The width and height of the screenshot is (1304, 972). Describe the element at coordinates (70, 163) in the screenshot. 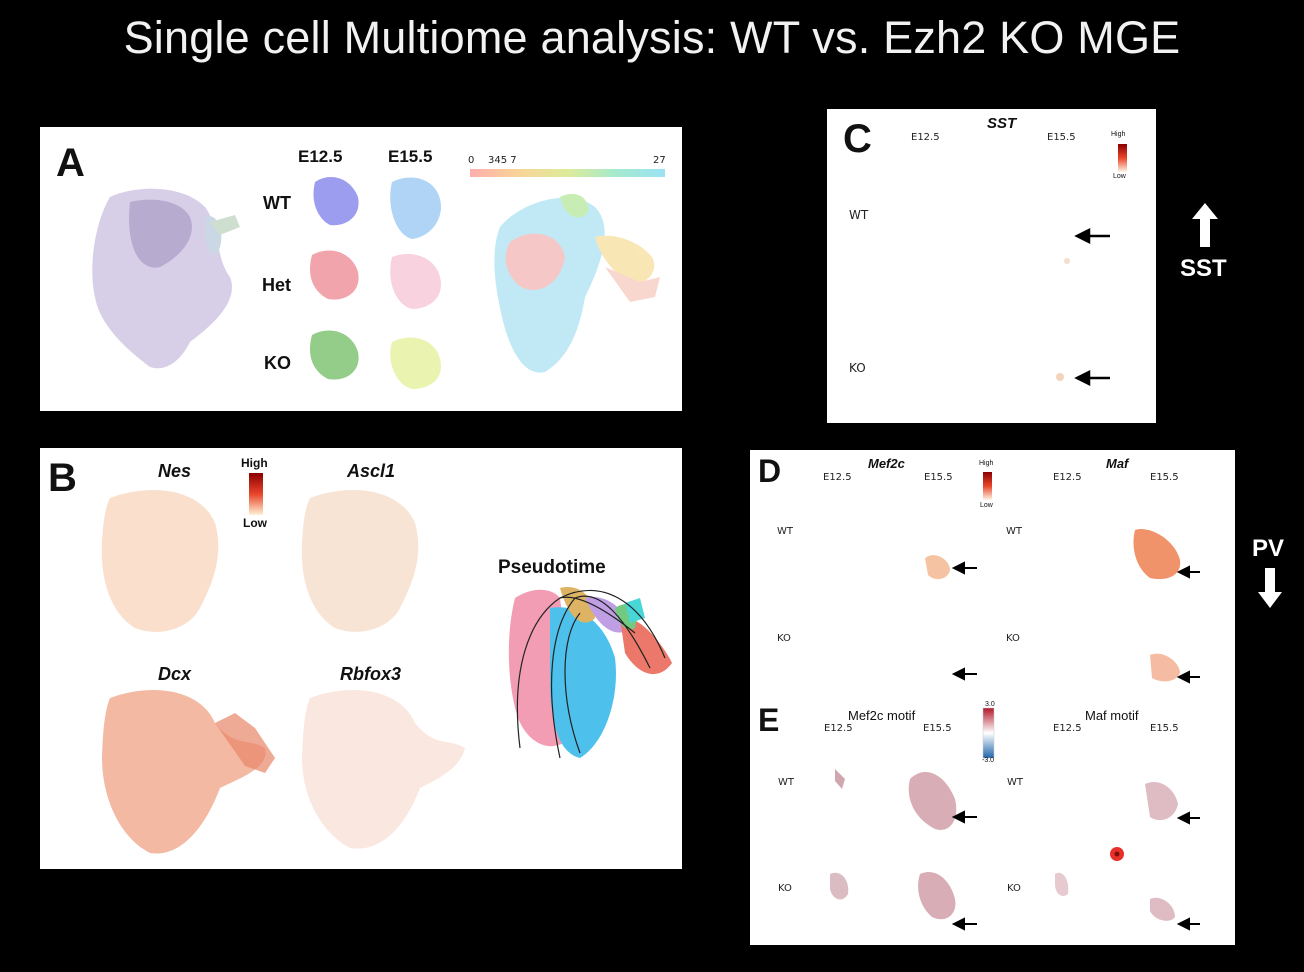

I see `panel-a-label: A` at that location.